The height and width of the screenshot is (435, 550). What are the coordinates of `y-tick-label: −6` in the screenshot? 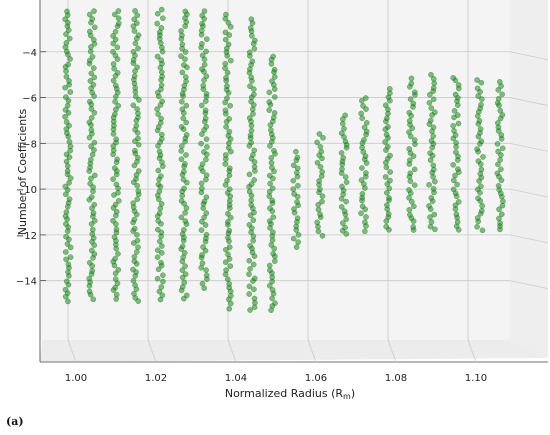 It's located at (29, 99).